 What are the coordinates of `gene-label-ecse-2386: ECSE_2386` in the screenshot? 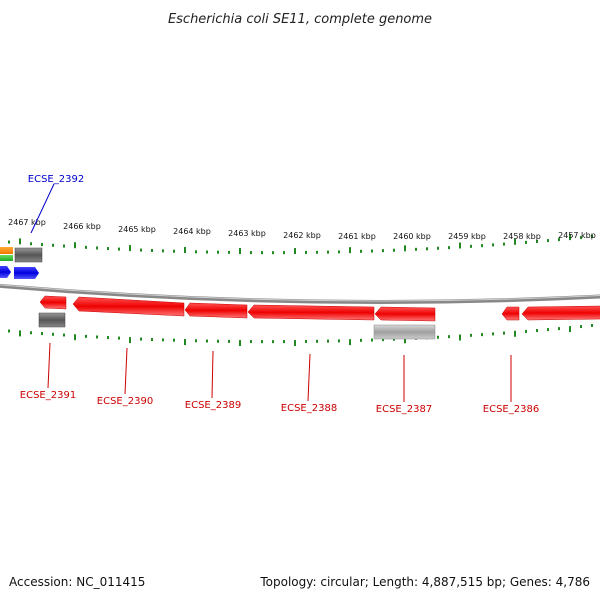 It's located at (511, 409).